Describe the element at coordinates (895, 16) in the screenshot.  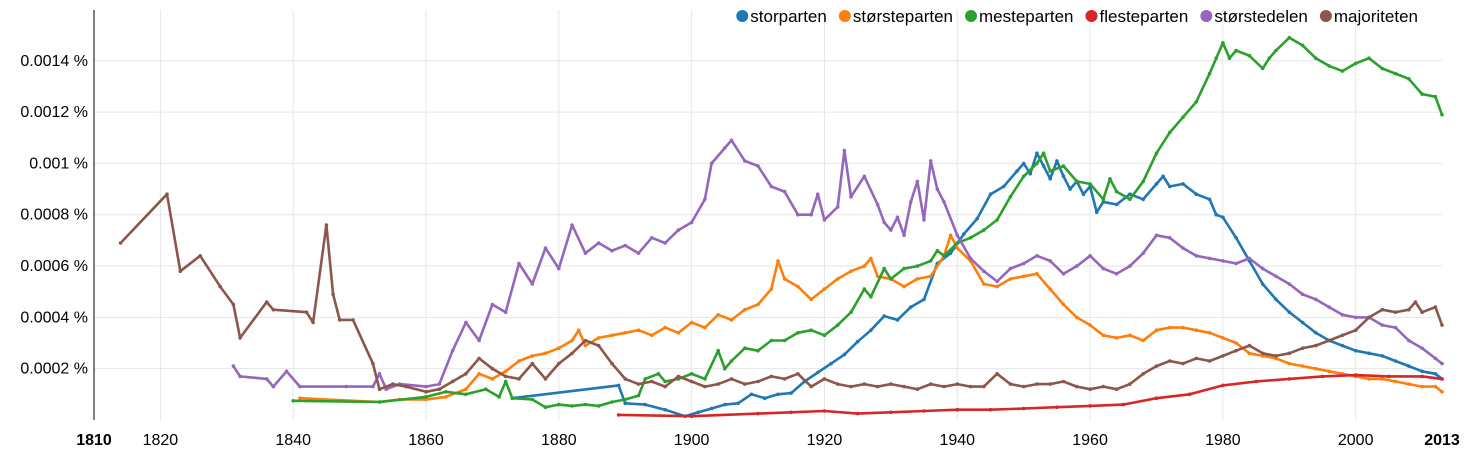
I see `legend-item-størsteparten: størsteparten` at that location.